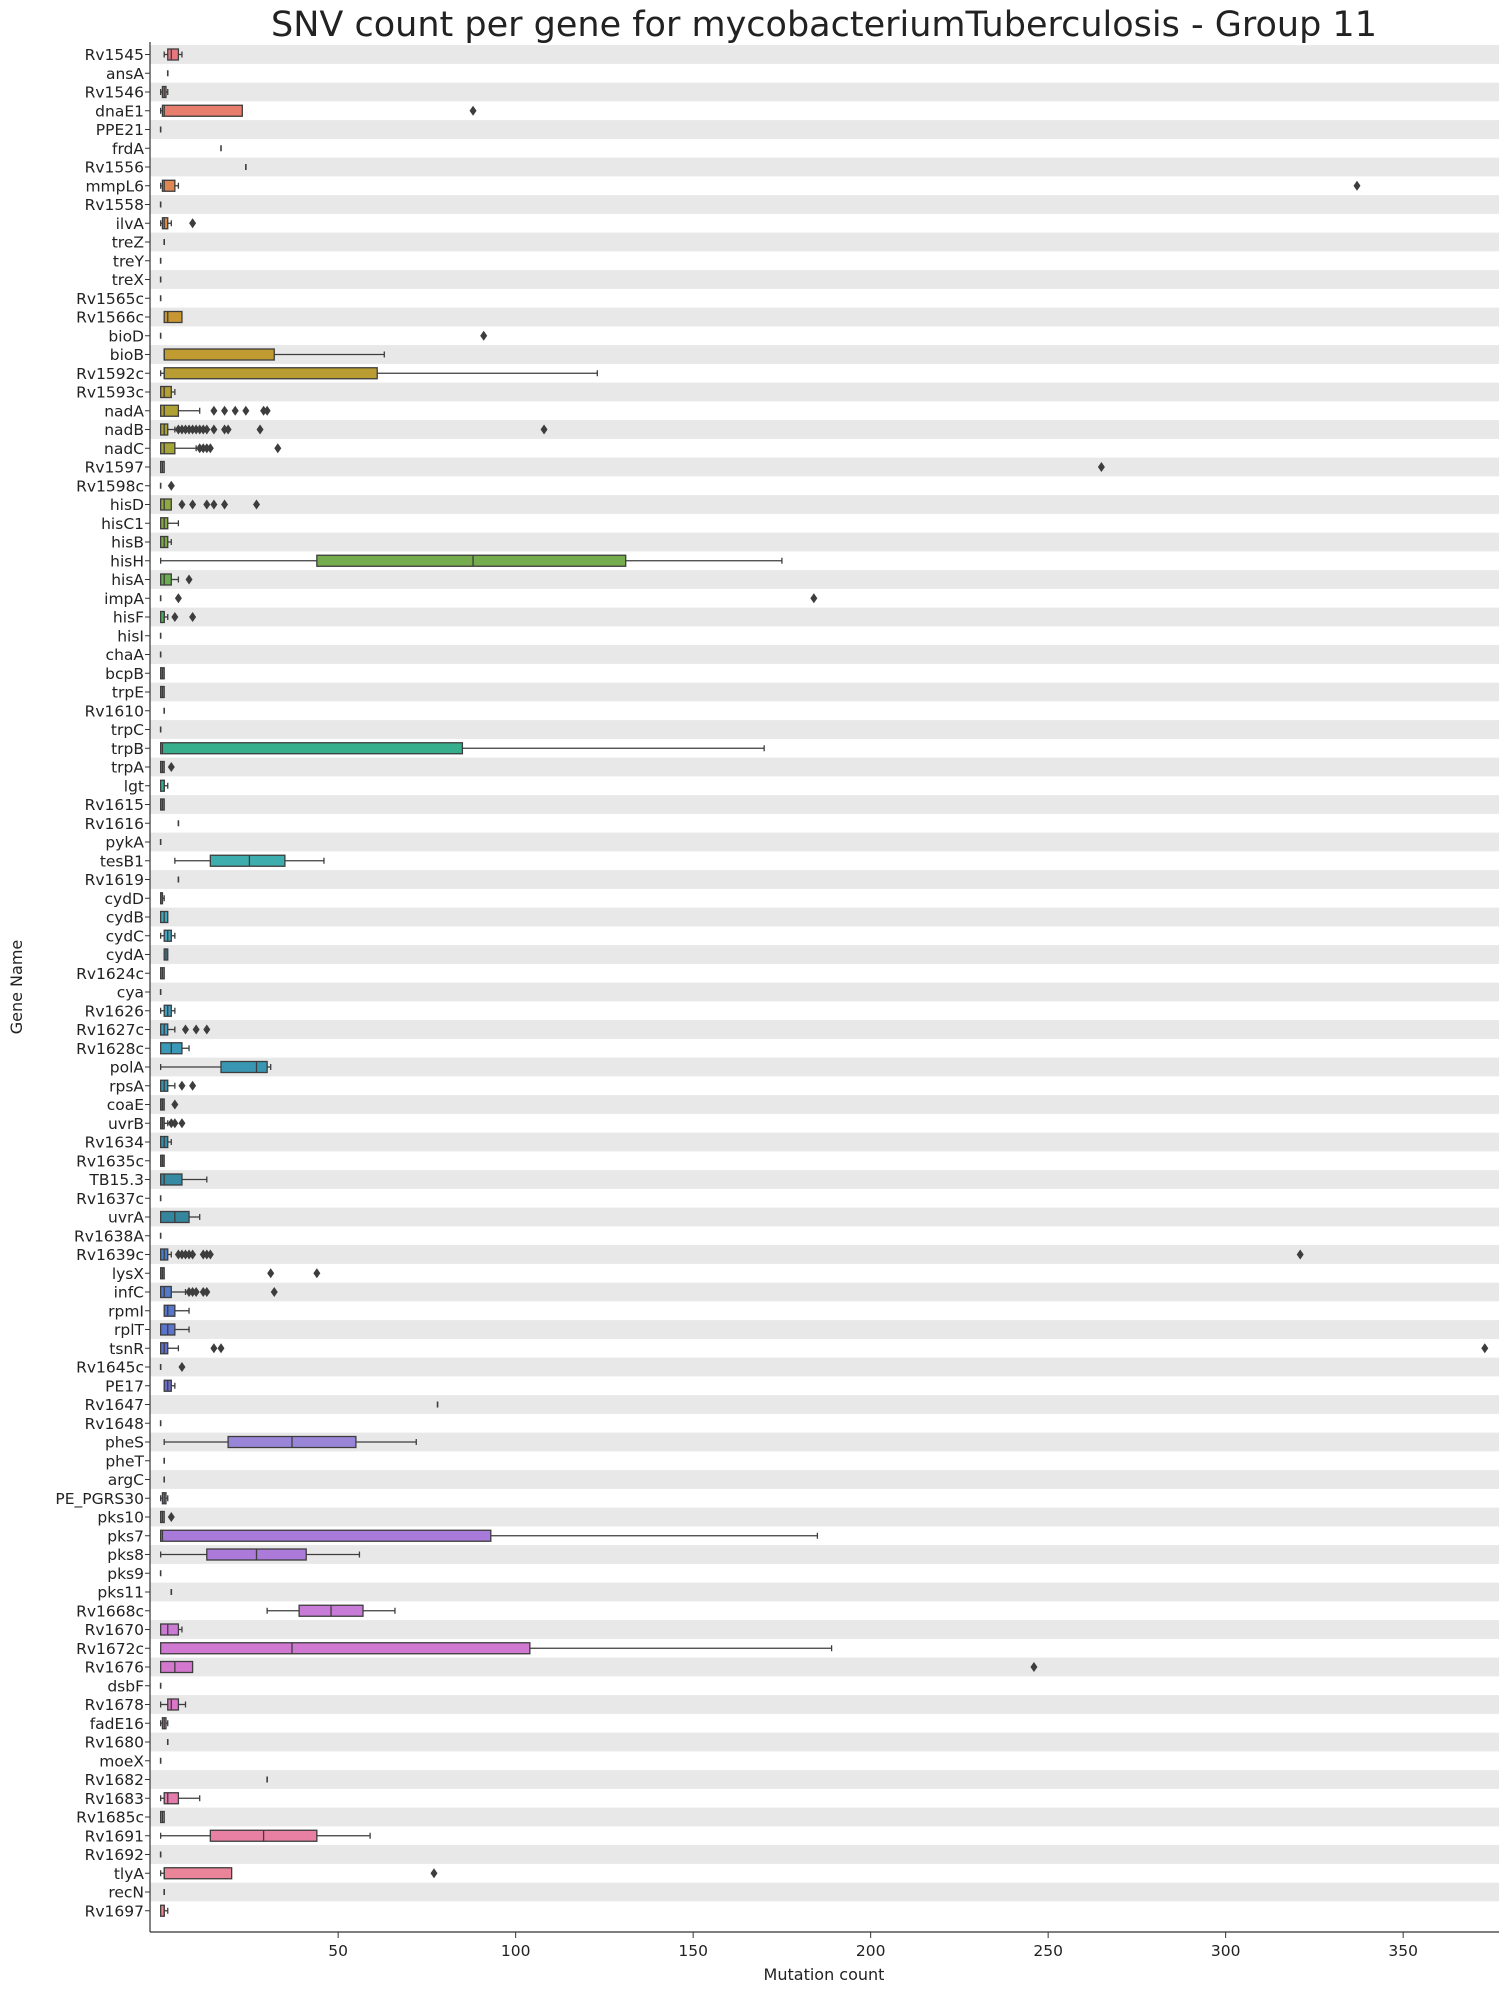 Image resolution: width=1508 pixels, height=2001 pixels. I want to click on category-label: Rv1647, so click(114, 1405).